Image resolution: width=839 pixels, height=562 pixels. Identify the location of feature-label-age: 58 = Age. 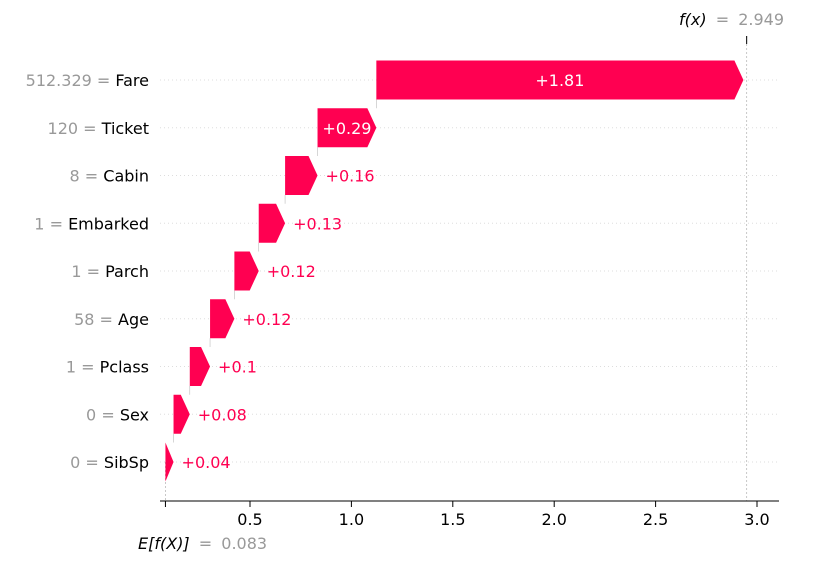
(111, 319).